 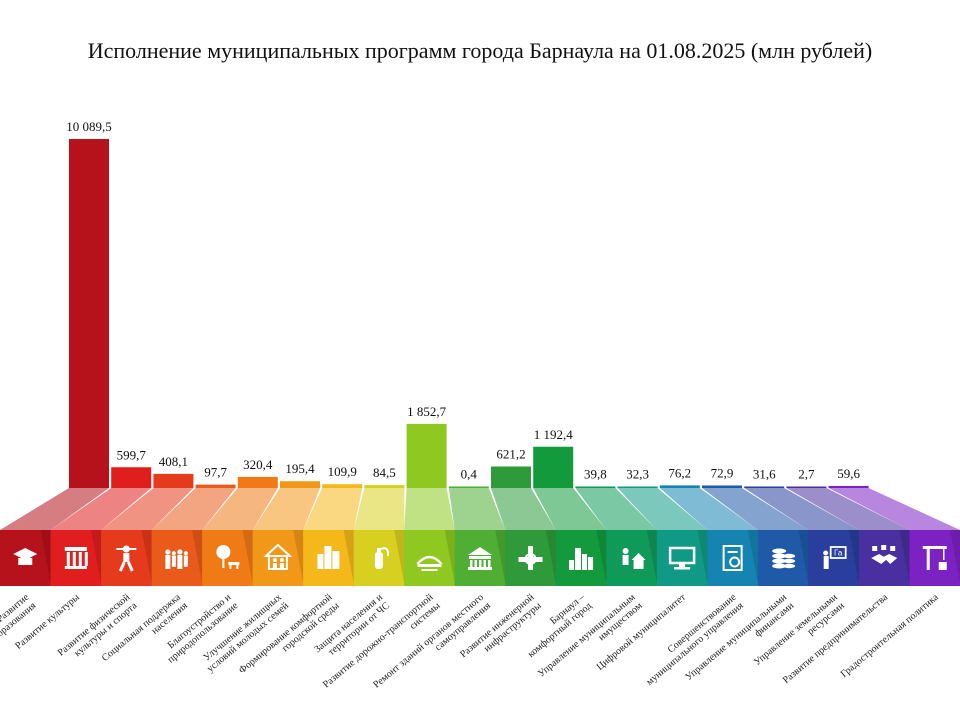 I want to click on bar-value-label: 621,2, so click(x=510, y=454).